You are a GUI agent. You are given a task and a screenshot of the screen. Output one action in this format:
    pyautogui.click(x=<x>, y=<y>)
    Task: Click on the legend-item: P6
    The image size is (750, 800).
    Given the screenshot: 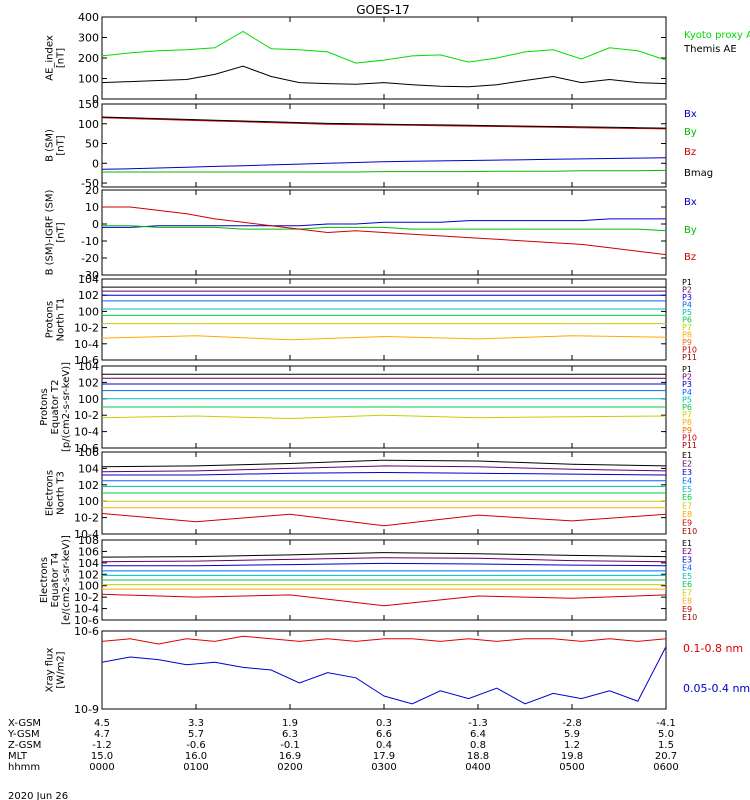 What is the action you would take?
    pyautogui.click(x=687, y=320)
    